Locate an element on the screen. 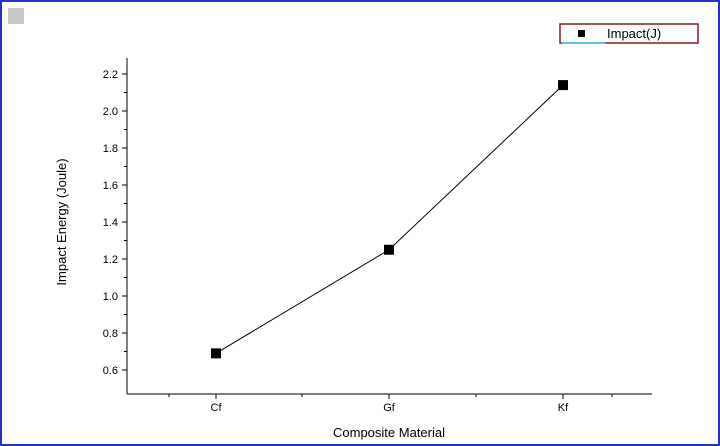 This screenshot has height=446, width=720. y-tick-label: 2.2 is located at coordinates (110, 75).